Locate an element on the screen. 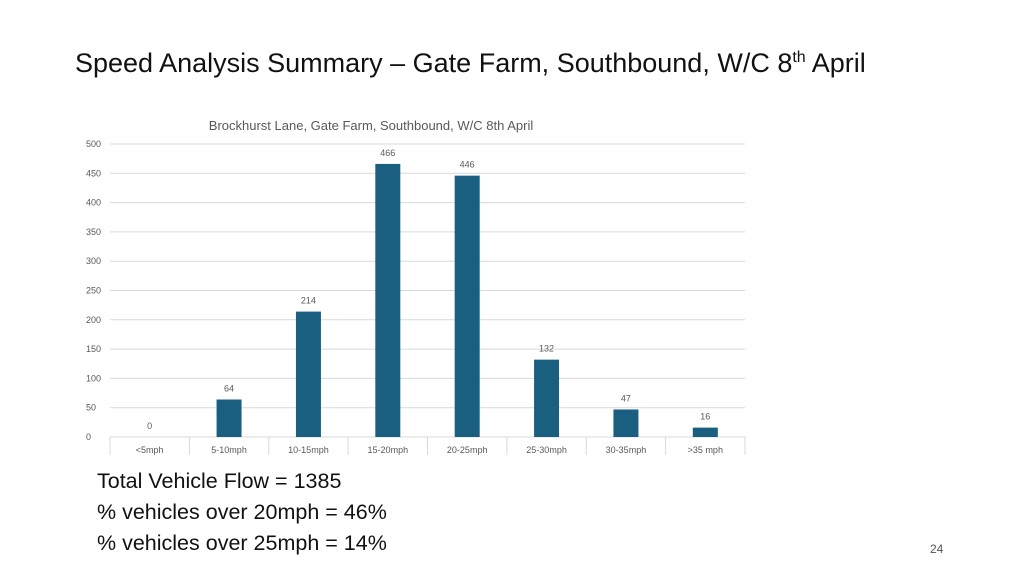 The height and width of the screenshot is (576, 1024). page-number: 24 is located at coordinates (937, 549).